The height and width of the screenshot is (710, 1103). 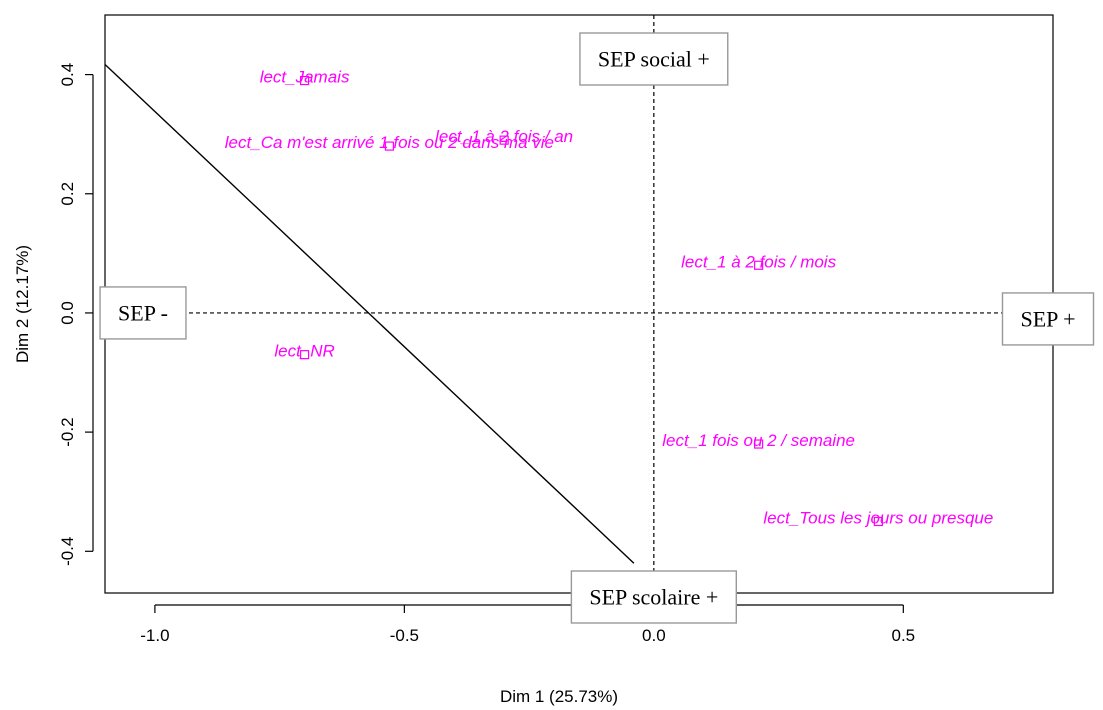 What do you see at coordinates (67, 194) in the screenshot?
I see `y-tick-label: 0.2` at bounding box center [67, 194].